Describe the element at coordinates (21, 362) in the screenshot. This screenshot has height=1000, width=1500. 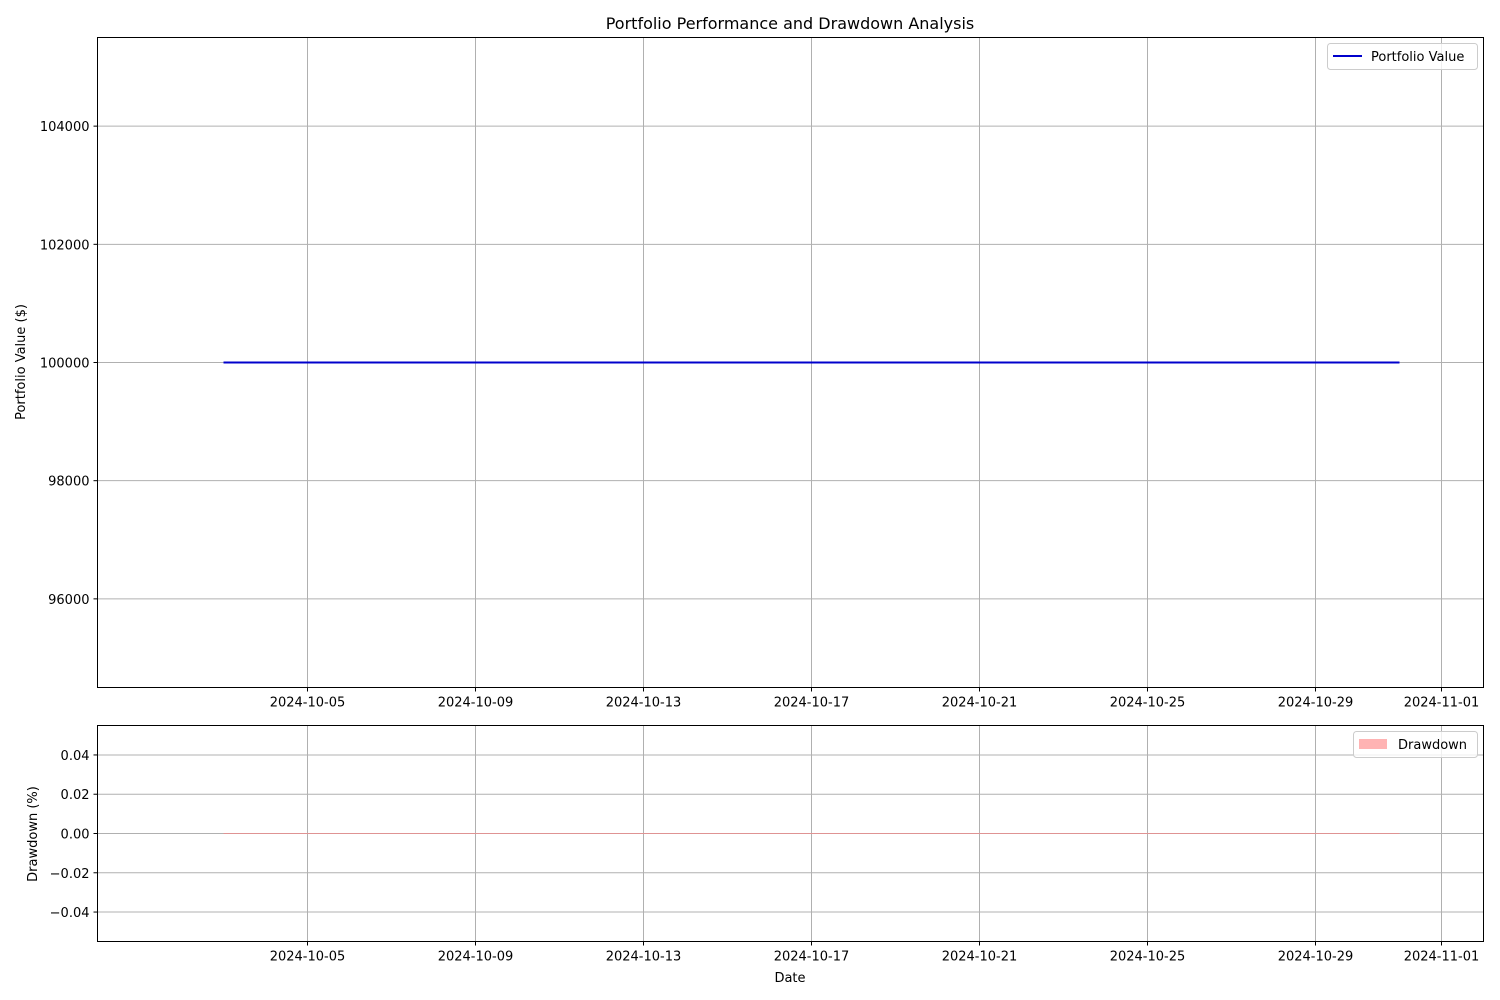
I see `top-y-axis-label: Portfolio Value ($)` at that location.